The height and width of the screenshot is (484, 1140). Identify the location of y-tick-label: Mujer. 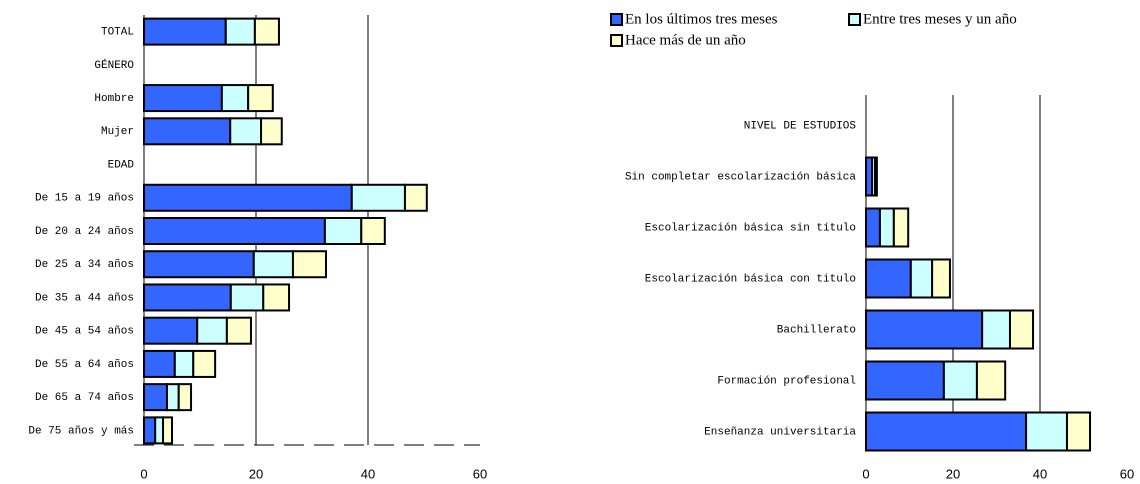
(117, 132).